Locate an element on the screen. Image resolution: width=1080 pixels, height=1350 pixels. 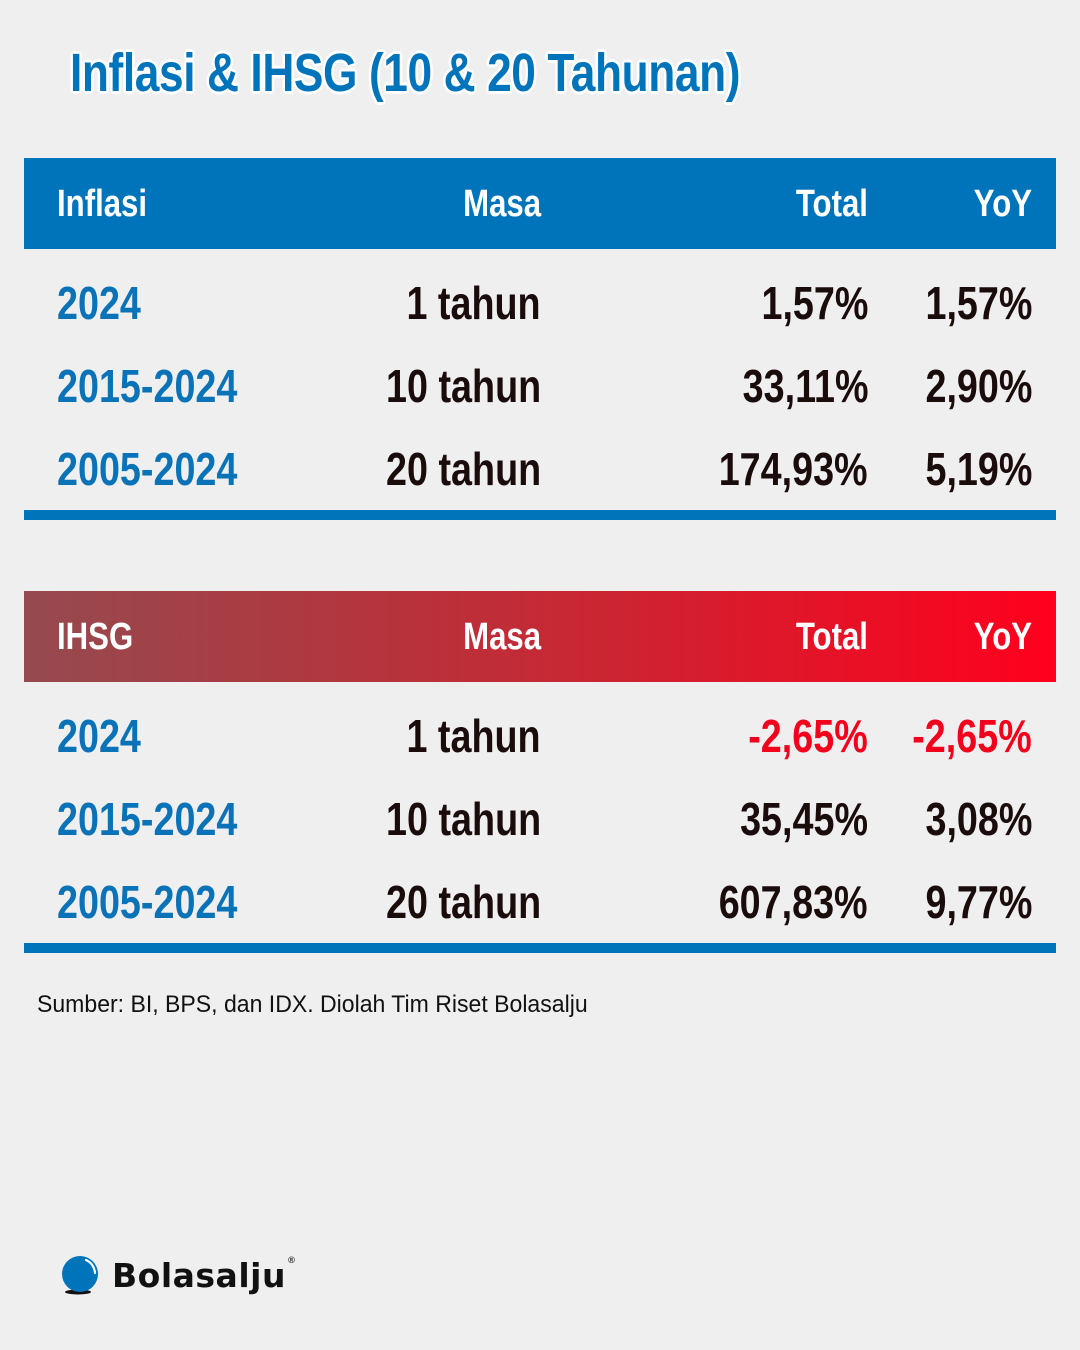
snowball-icon is located at coordinates (80, 1275).